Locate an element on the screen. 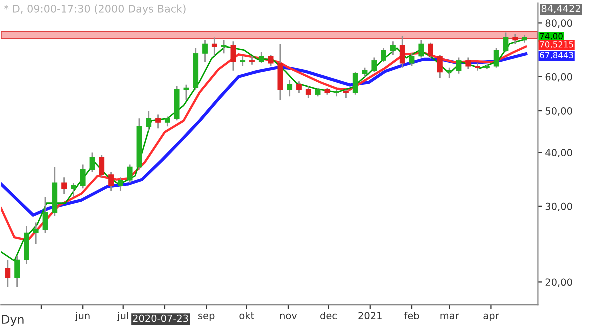 This screenshot has width=600, height=328. annotation: 70,5215 is located at coordinates (557, 45).